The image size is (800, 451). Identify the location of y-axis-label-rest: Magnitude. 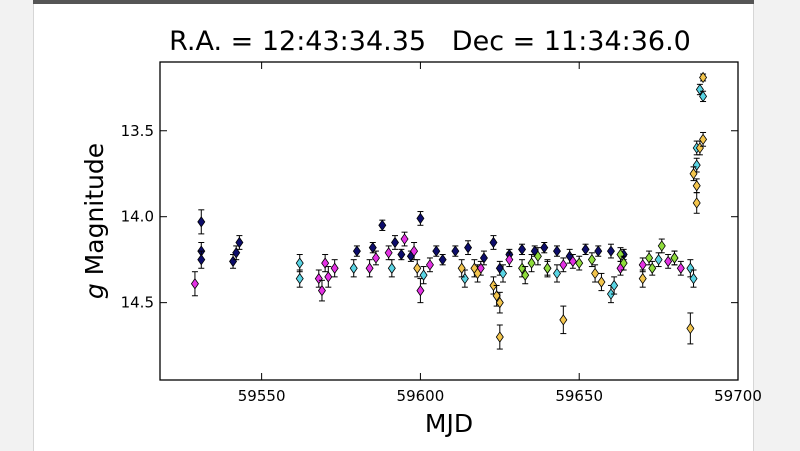
(94, 213).